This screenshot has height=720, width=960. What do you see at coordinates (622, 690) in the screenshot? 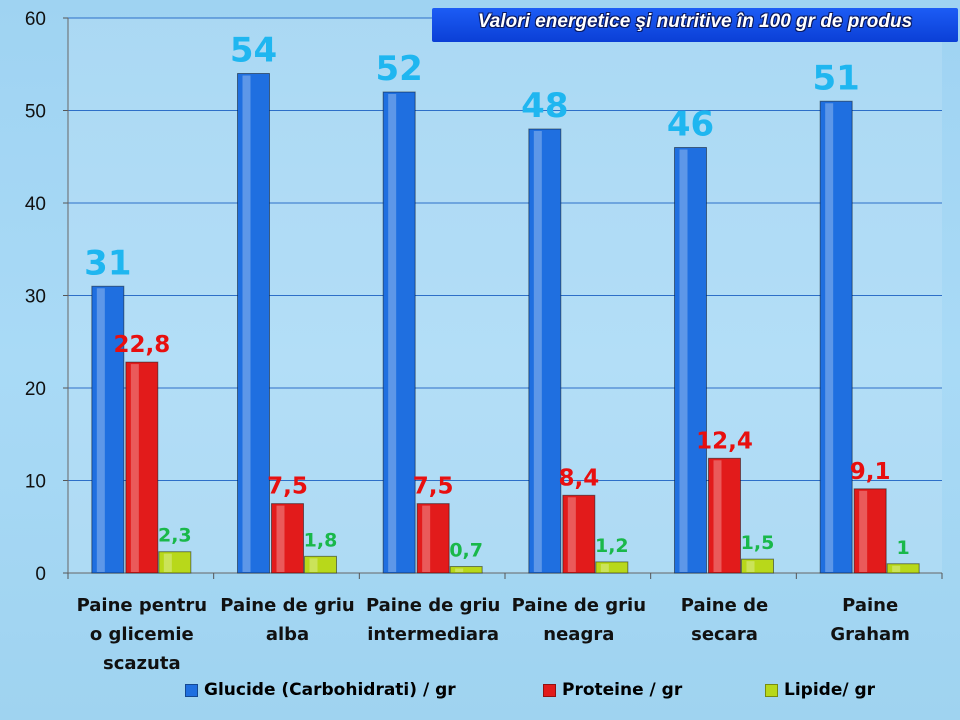
I see `legend-label-proteine: Proteine / gr` at bounding box center [622, 690].